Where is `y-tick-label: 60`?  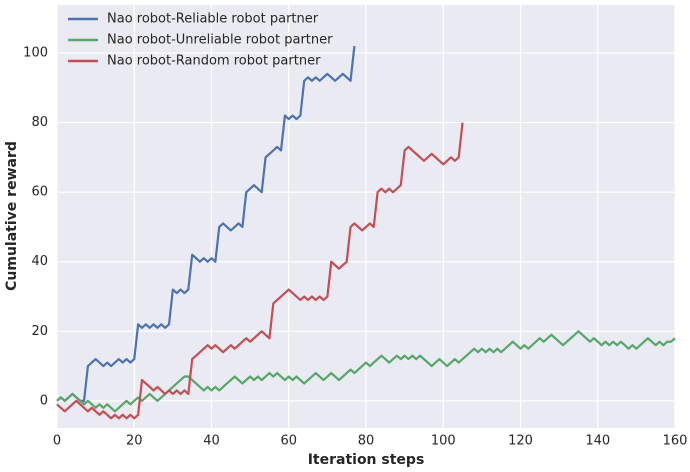
y-tick-label: 60 is located at coordinates (39, 192).